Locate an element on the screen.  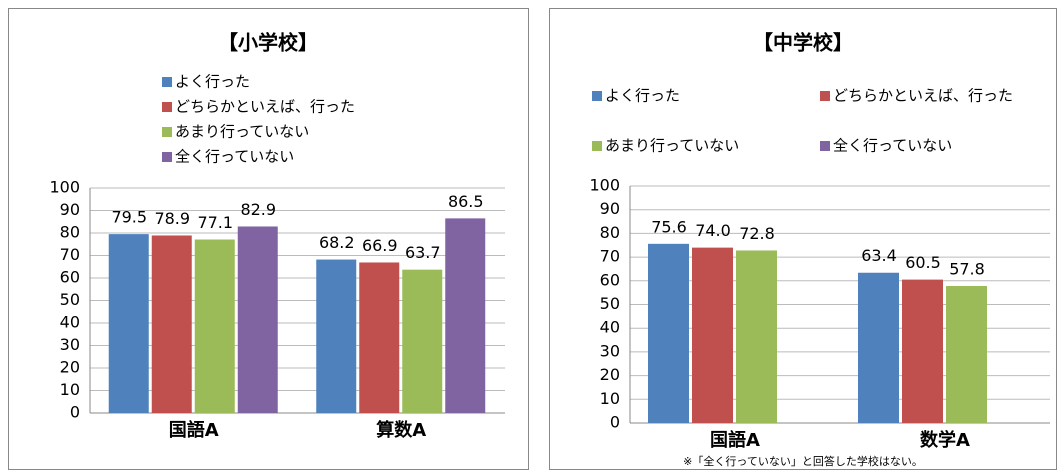
data-label: 66.9 is located at coordinates (380, 245).